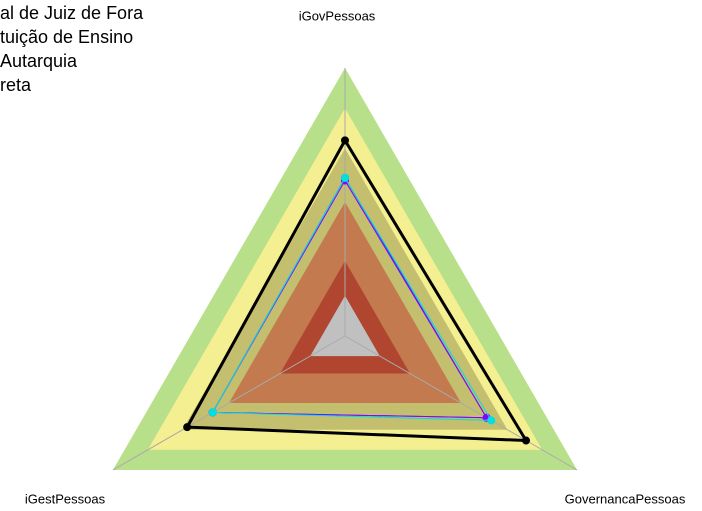 The height and width of the screenshot is (511, 702). I want to click on legend-entry: reta, so click(16, 85).